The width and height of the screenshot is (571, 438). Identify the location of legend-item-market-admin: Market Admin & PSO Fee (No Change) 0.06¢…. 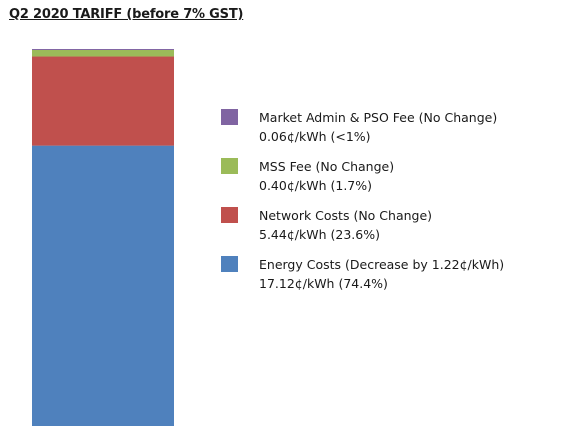
(391, 132).